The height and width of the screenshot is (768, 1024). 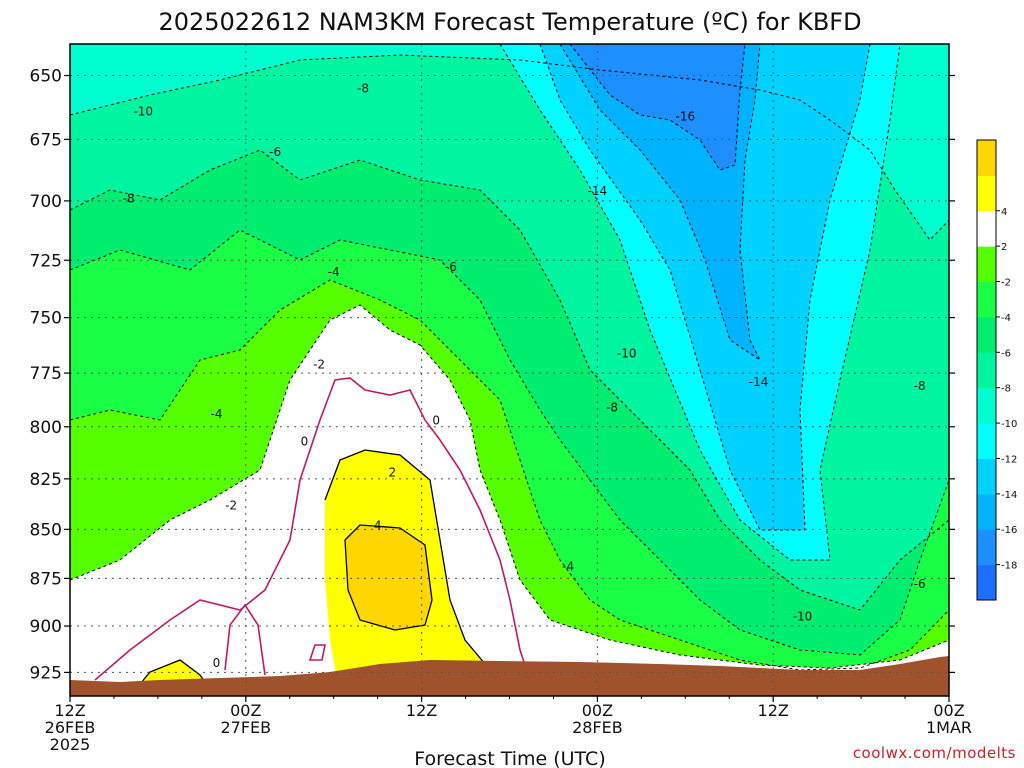 What do you see at coordinates (46, 261) in the screenshot?
I see `y-tick-label: 725` at bounding box center [46, 261].